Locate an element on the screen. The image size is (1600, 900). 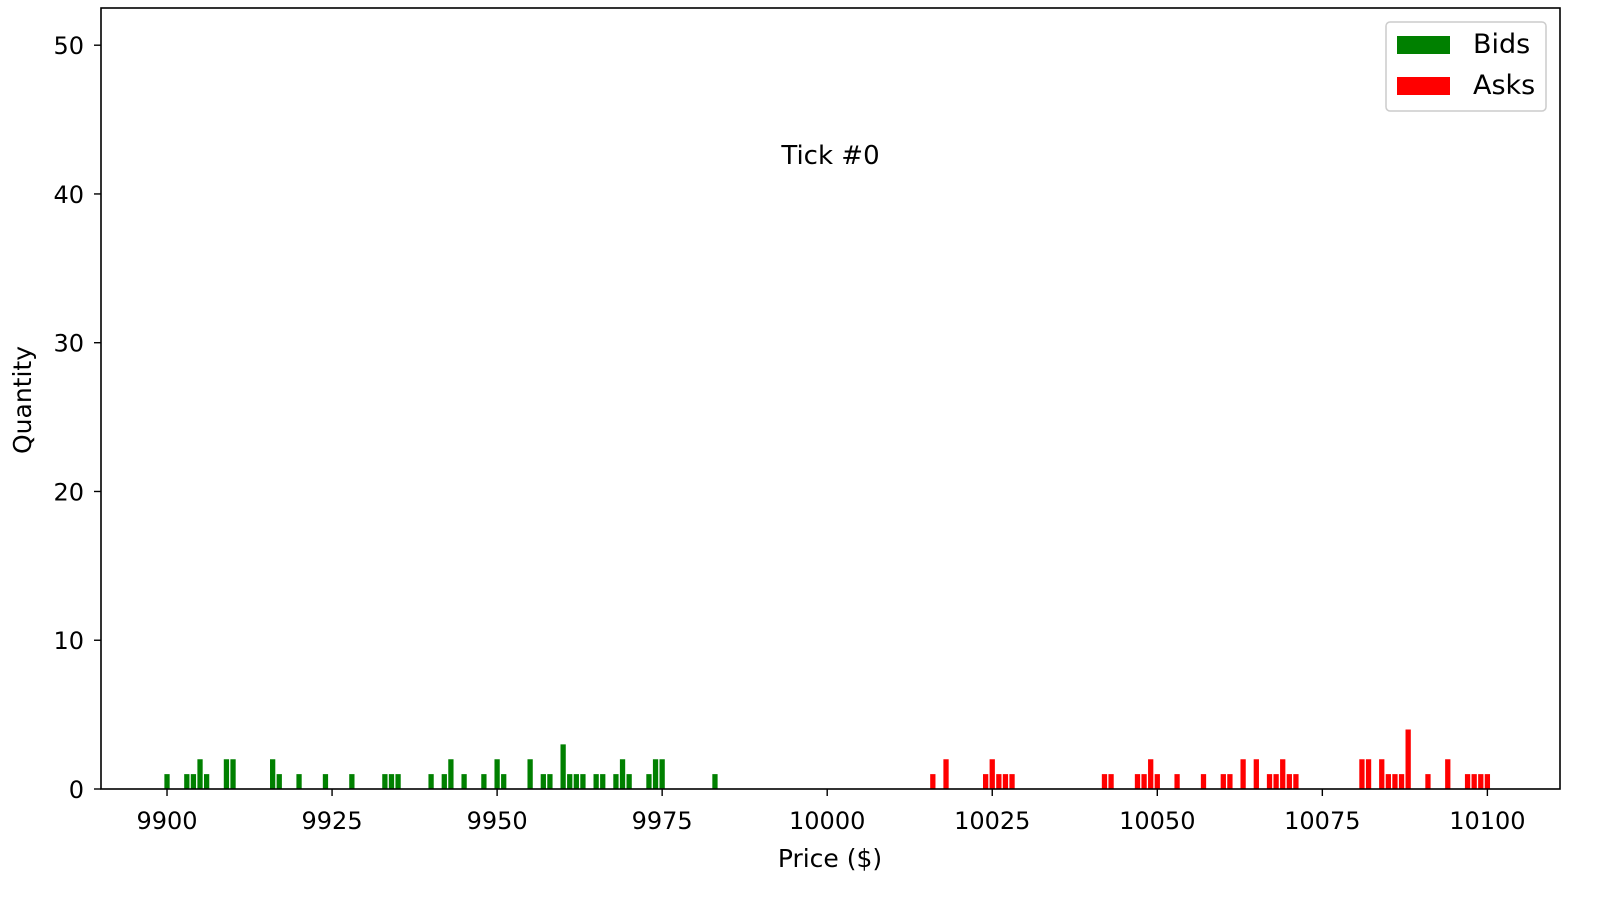
x-axis-label: Price ($) is located at coordinates (830, 858).